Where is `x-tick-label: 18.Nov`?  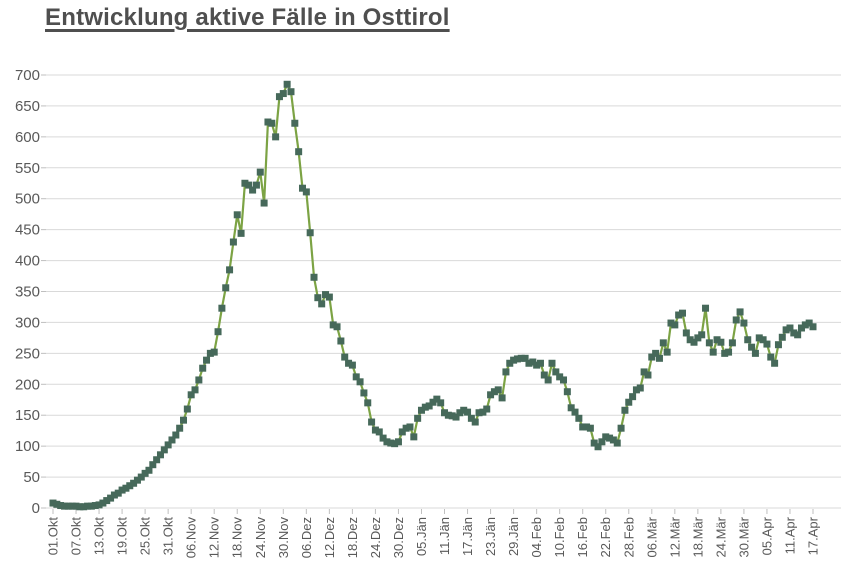
x-tick-label: 18.Nov is located at coordinates (237, 538).